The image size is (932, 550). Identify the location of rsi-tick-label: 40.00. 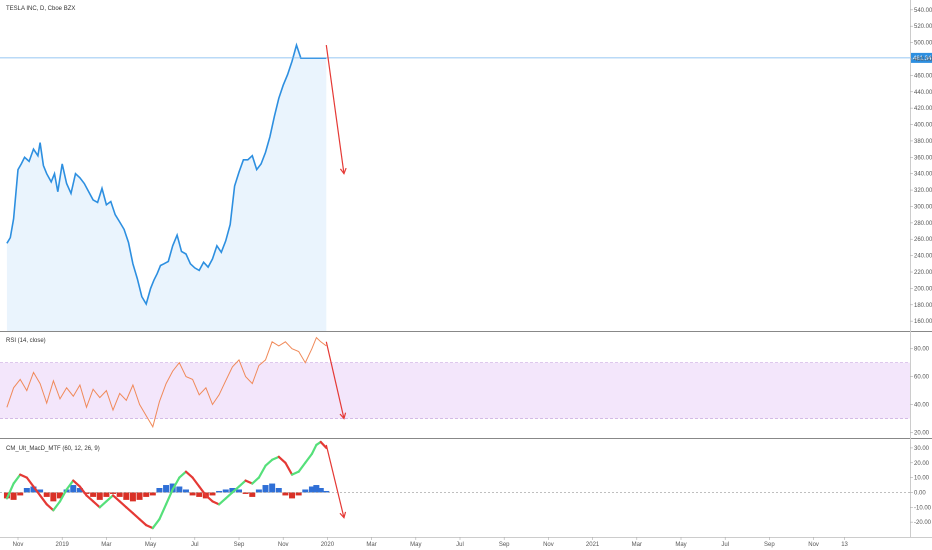
(922, 406).